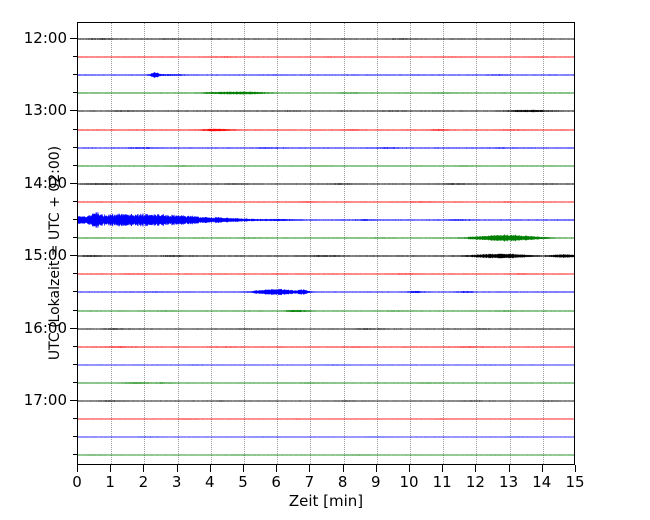 The image size is (650, 520). Describe the element at coordinates (110, 482) in the screenshot. I see `x-tick-label-1: 1` at that location.